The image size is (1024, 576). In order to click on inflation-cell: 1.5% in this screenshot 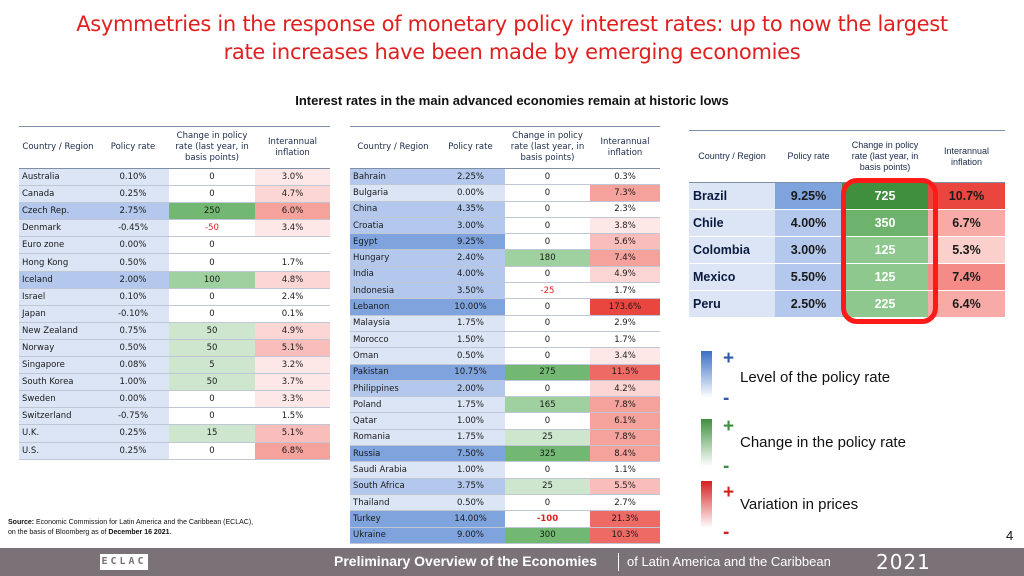, I will do `click(292, 416)`.